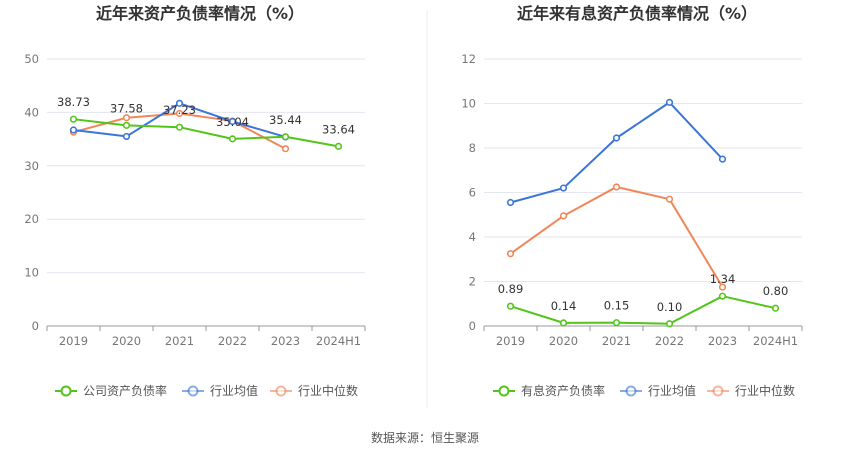 The width and height of the screenshot is (850, 459). Describe the element at coordinates (31, 166) in the screenshot. I see `y-tick-label: 30` at that location.